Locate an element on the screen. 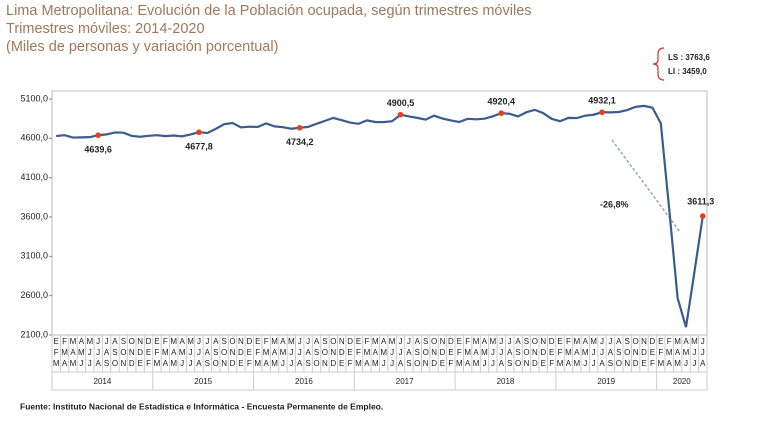  annotation: -26,8% is located at coordinates (614, 204).